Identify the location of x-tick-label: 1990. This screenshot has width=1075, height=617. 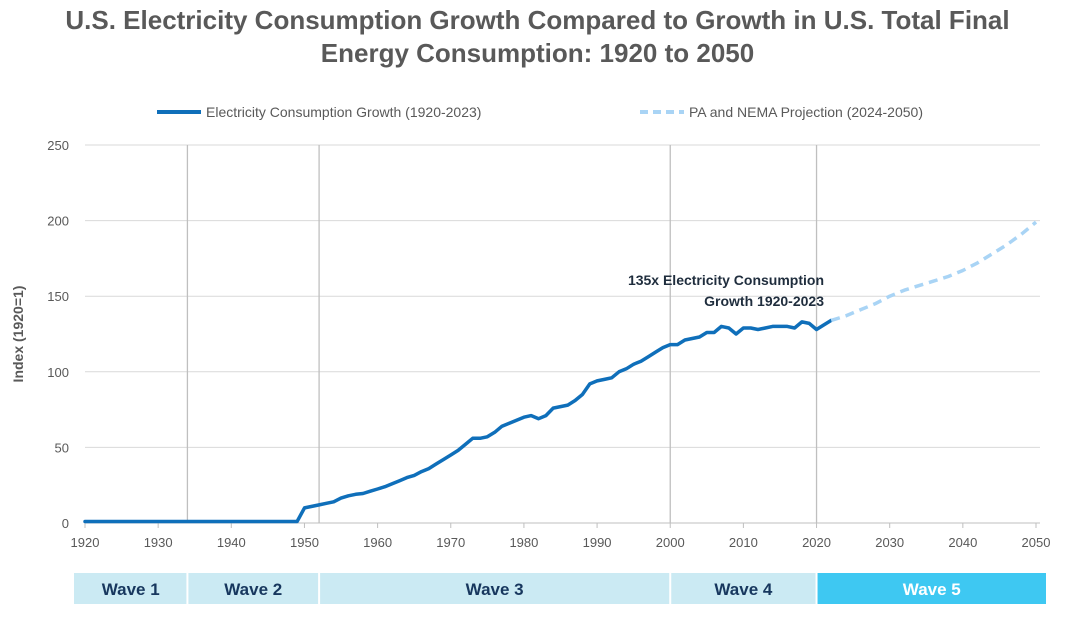
(597, 542).